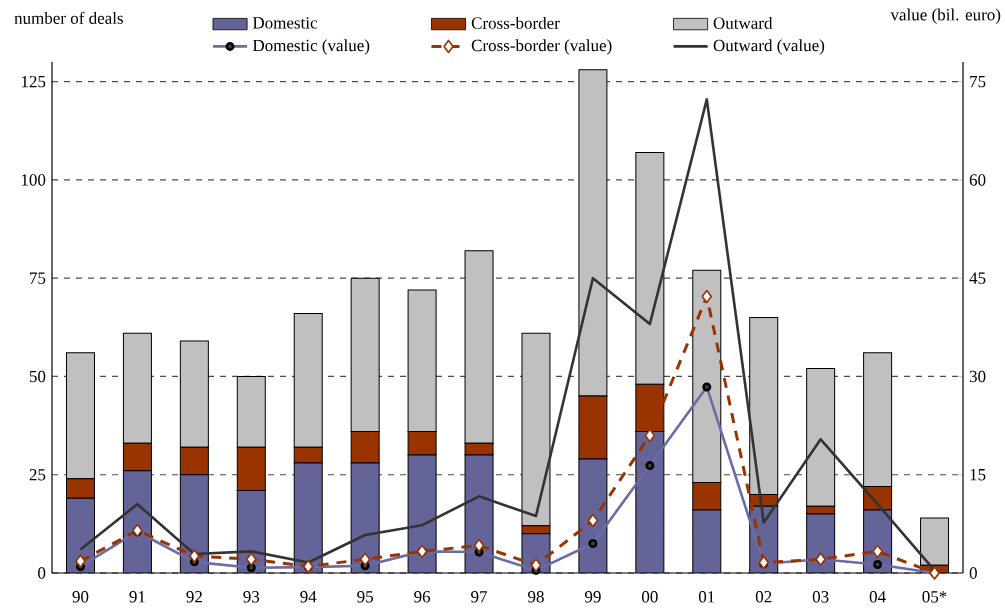 This screenshot has width=1005, height=610. Describe the element at coordinates (706, 597) in the screenshot. I see `x-tick-label: 01` at that location.